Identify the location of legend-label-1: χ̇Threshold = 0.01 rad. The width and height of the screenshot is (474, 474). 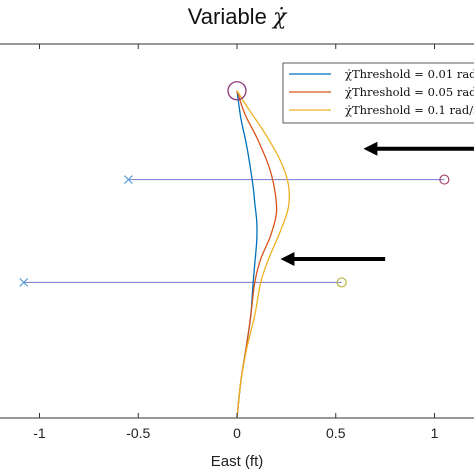
(409, 74).